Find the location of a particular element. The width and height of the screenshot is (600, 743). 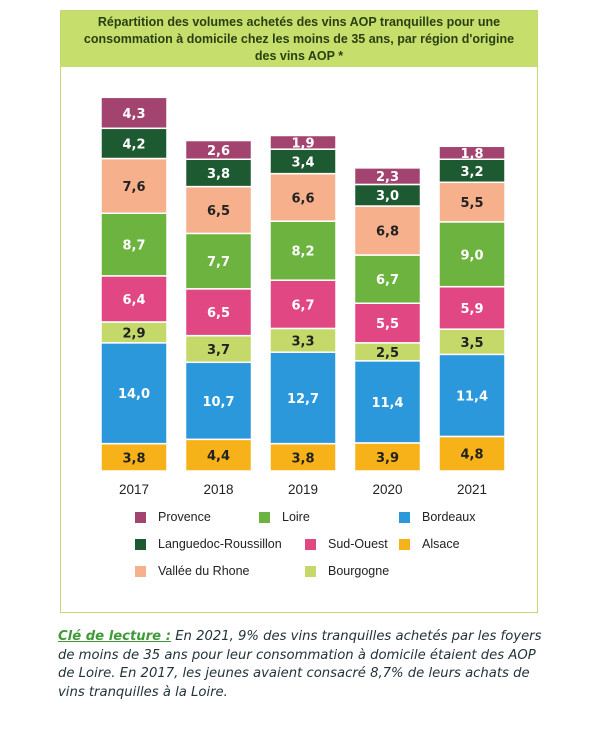

data-label: 2,9 is located at coordinates (133, 333).